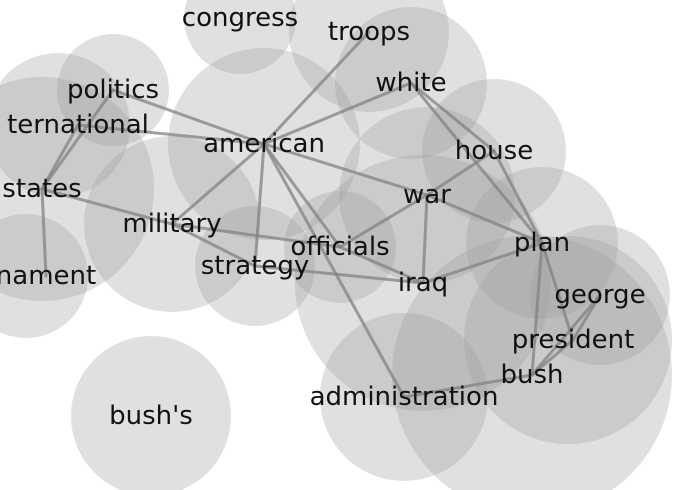 The width and height of the screenshot is (699, 490). What do you see at coordinates (302, 195) in the screenshot?
I see `edge-american-officials` at bounding box center [302, 195].